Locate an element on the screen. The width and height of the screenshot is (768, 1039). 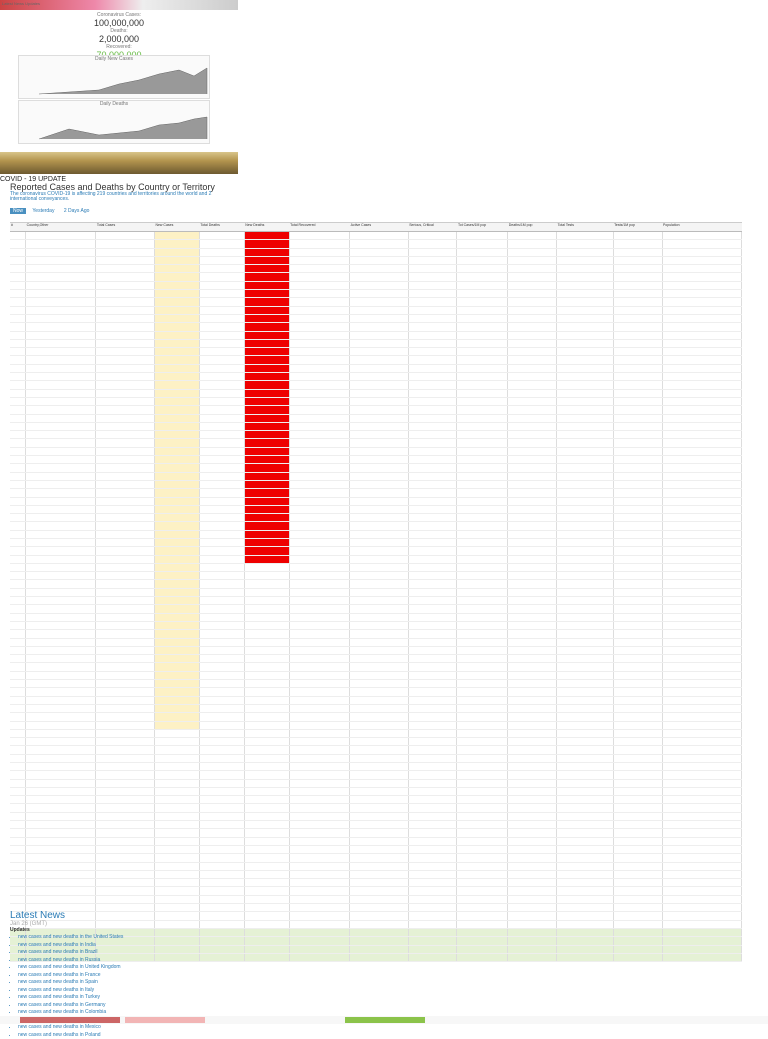
column-header: Total Recovered is located at coordinates (319, 227).